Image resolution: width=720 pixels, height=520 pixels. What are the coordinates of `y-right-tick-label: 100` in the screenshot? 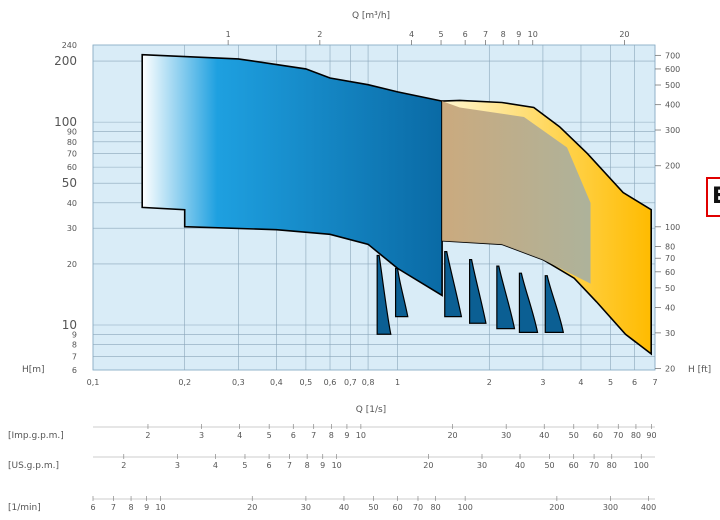 It's located at (672, 227).